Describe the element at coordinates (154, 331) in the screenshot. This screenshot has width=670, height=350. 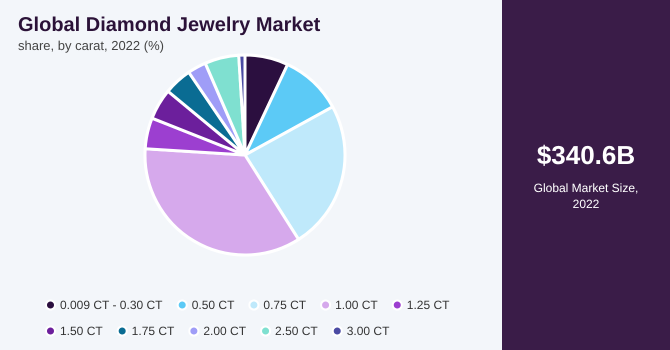
I see `legend-label: 1.75 CT` at that location.